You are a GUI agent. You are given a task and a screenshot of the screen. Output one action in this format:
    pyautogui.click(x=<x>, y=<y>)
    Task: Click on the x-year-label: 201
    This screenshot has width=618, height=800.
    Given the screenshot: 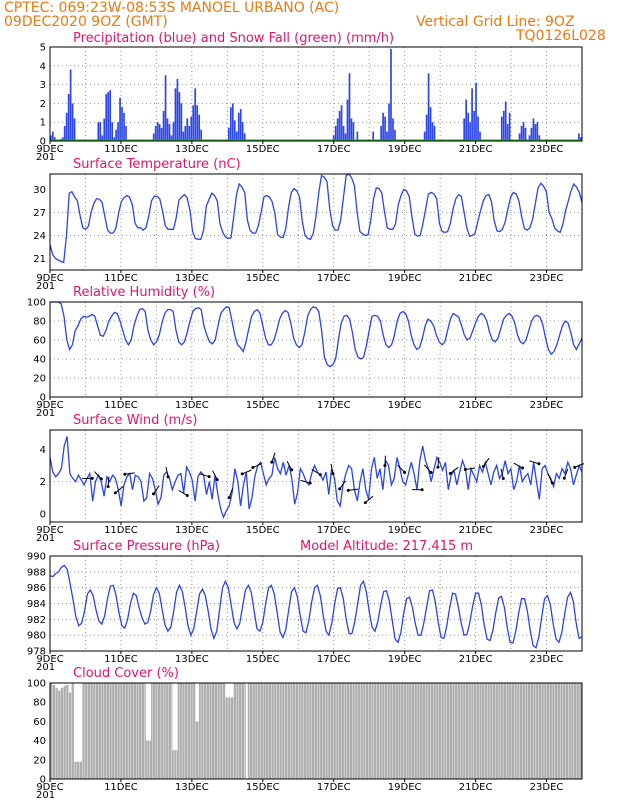 What is the action you would take?
    pyautogui.click(x=45, y=667)
    